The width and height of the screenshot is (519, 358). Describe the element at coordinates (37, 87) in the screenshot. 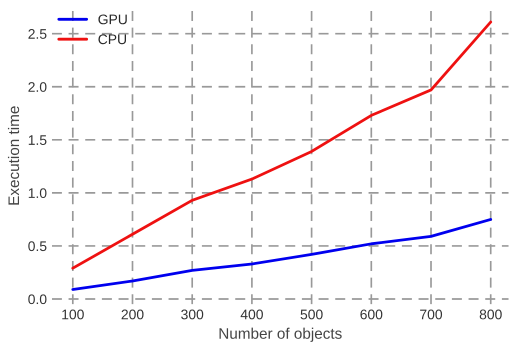

I see `y-tick-label: 2.0` at that location.